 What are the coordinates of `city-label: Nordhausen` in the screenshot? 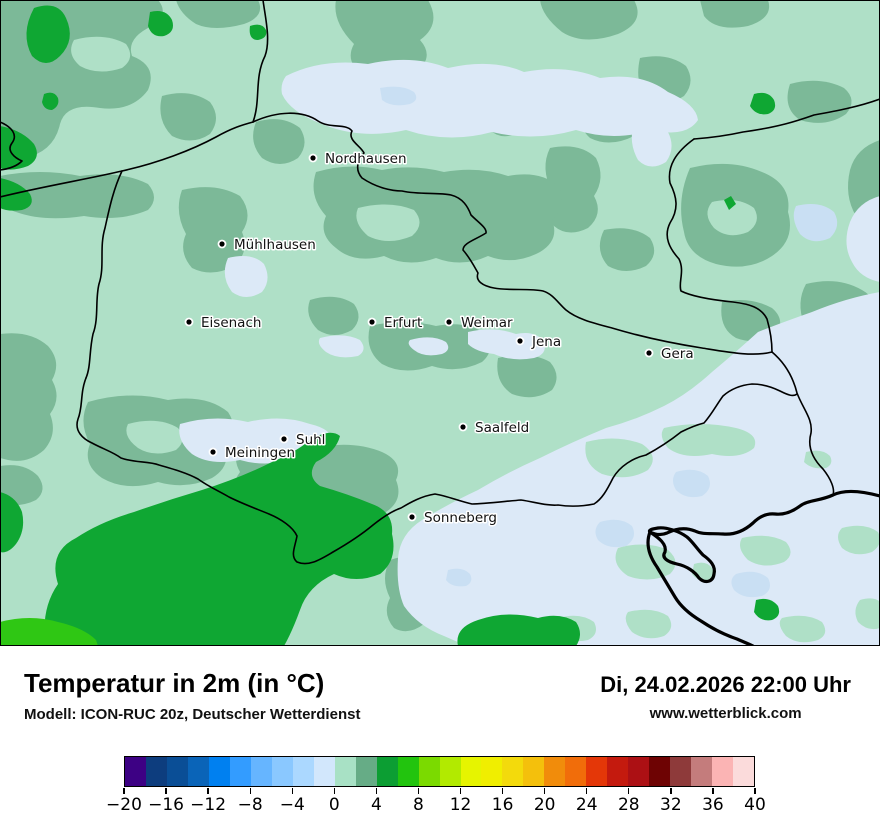 It's located at (366, 159).